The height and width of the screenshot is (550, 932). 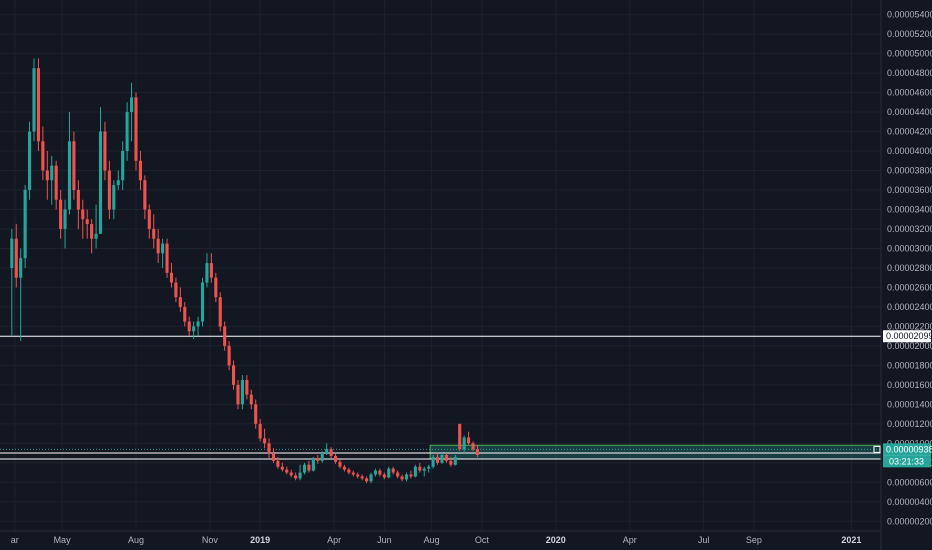 I want to click on price-tick-label: 0.00001800, so click(x=909, y=365).